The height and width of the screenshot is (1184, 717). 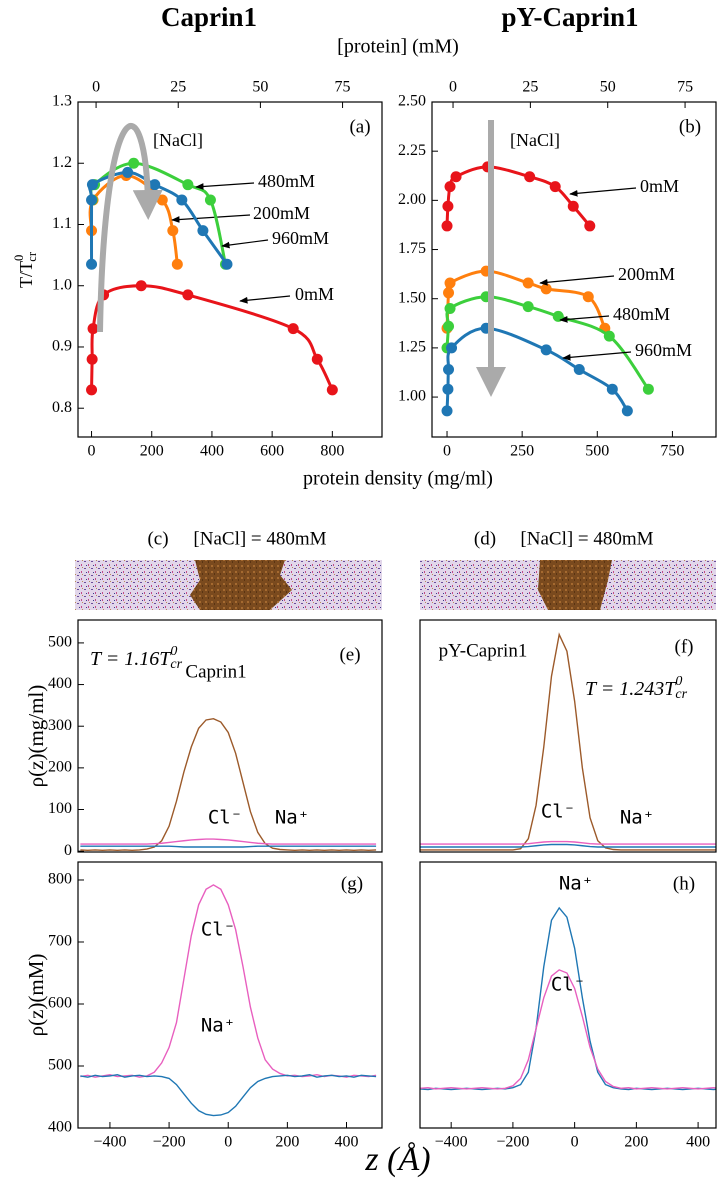 I want to click on y-tick-label: 1.3, so click(x=62, y=101).